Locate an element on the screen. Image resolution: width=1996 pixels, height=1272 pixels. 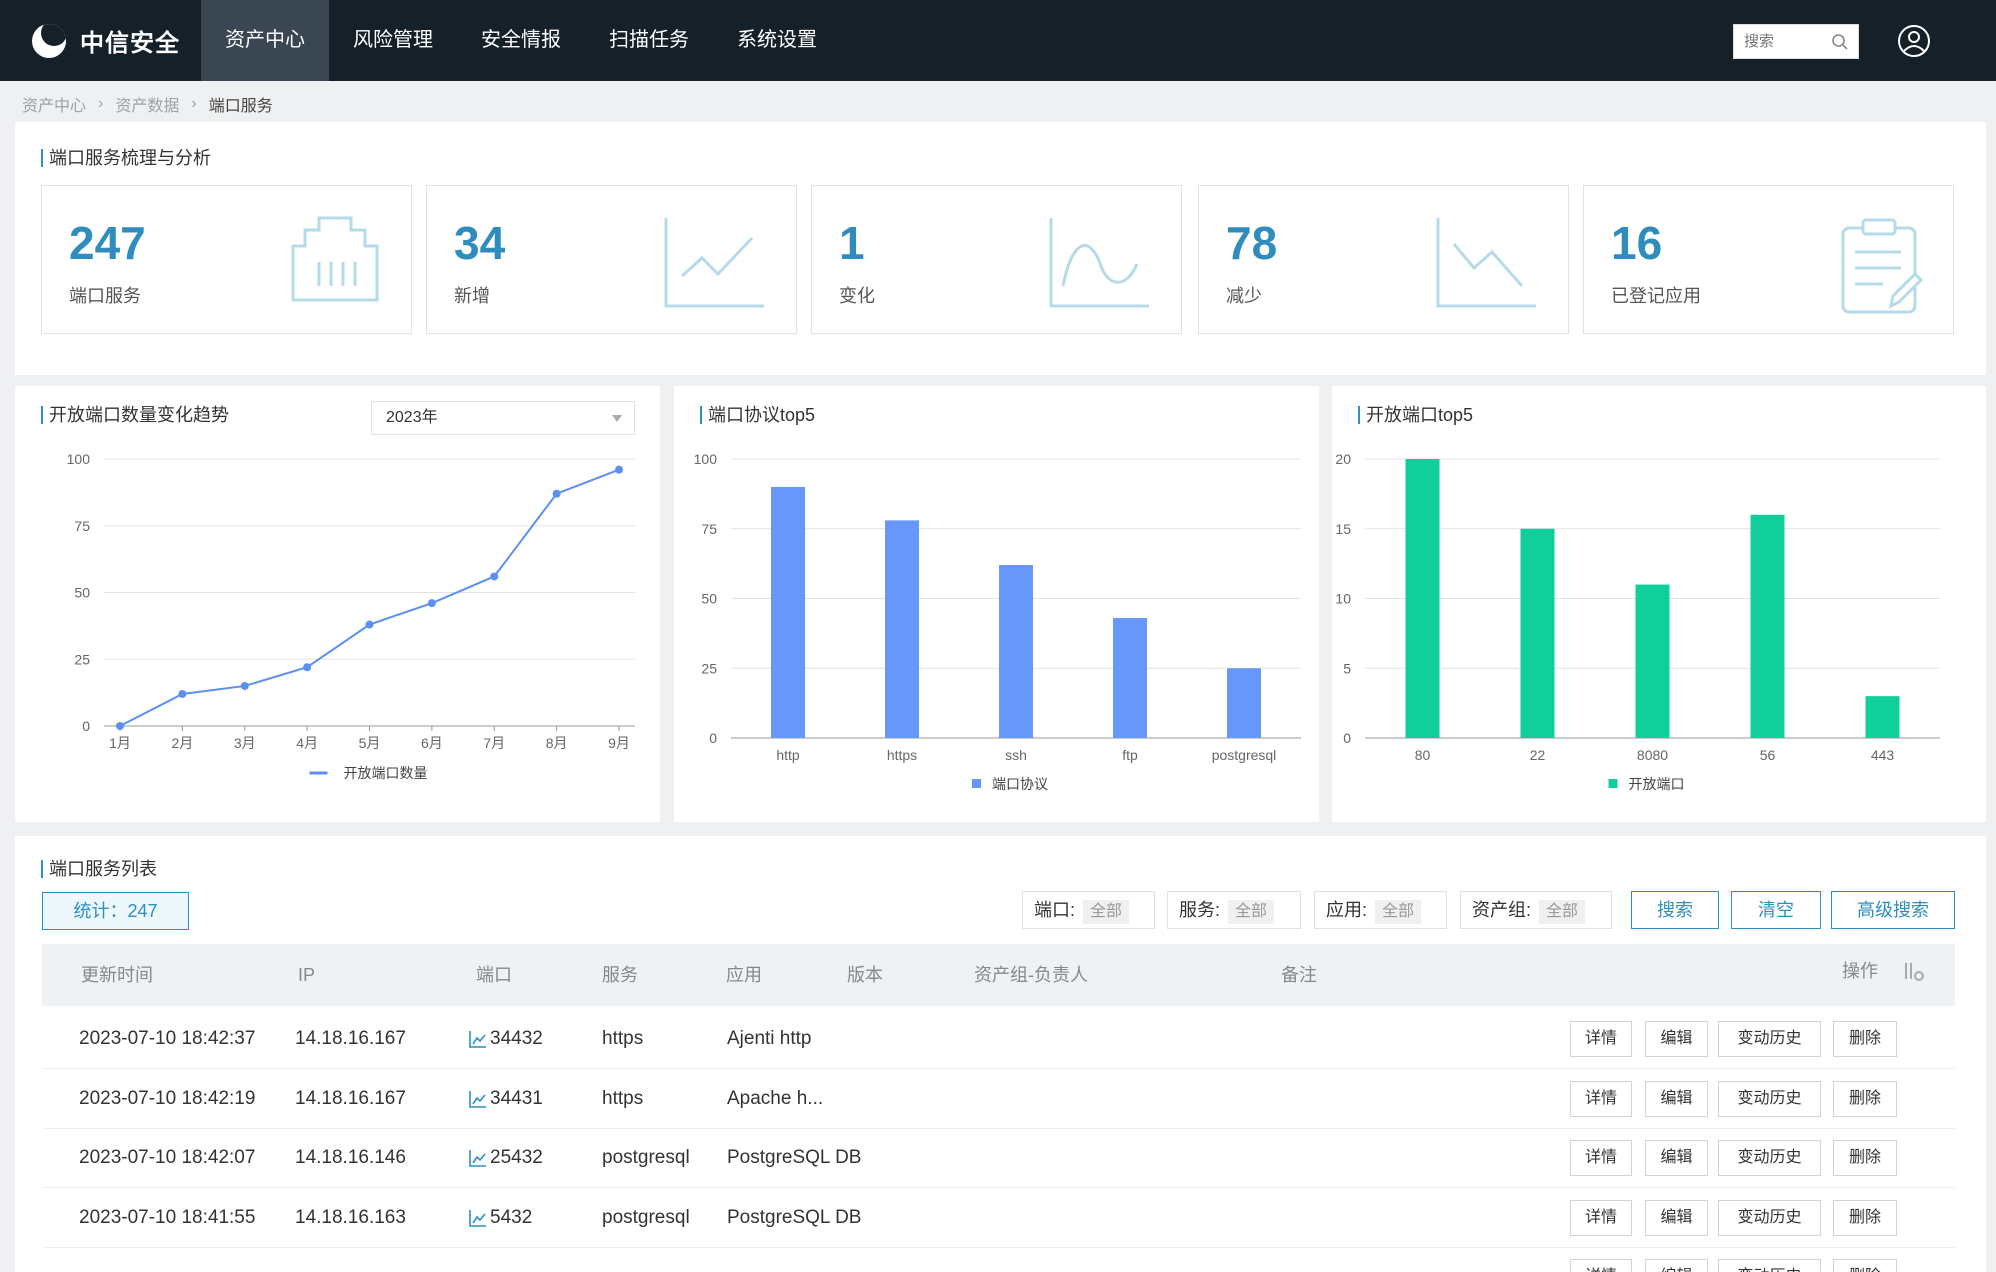
stat-card-registered-apps: 16 已登记应用 is located at coordinates (1768, 259).